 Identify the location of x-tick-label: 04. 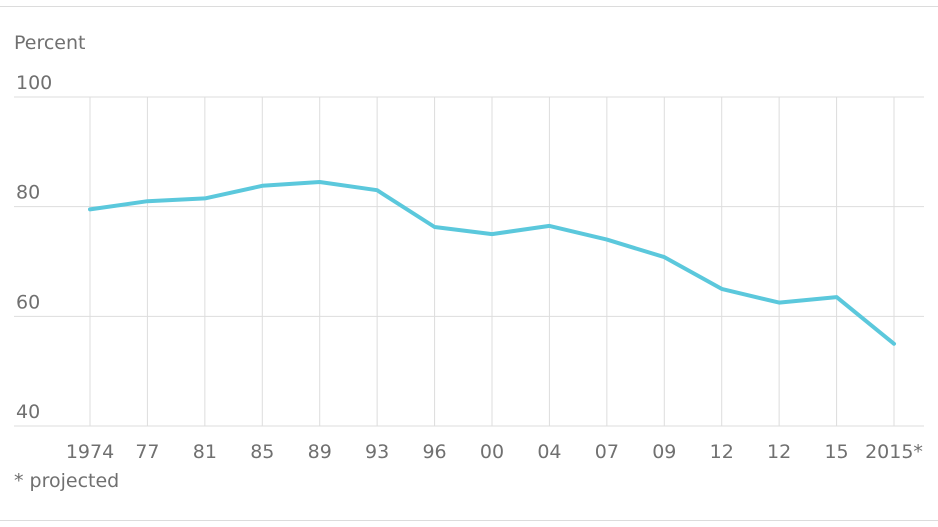
(549, 452).